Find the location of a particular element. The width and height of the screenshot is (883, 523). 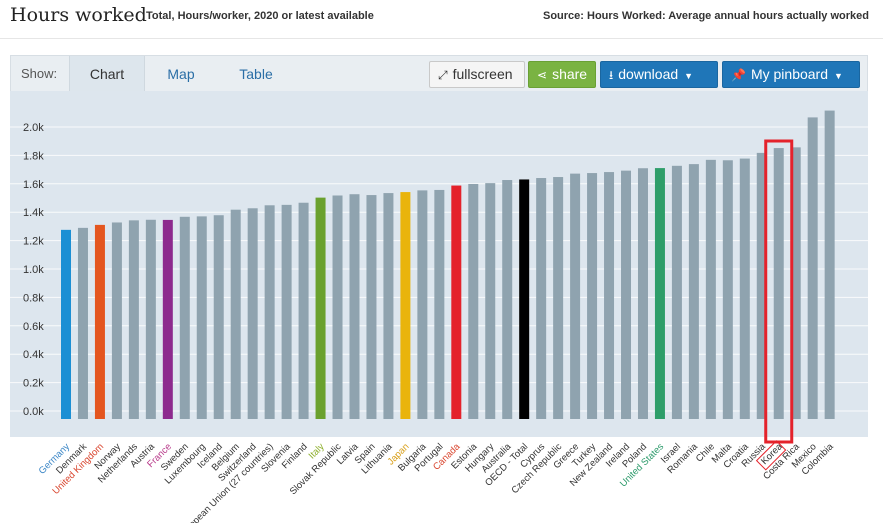

show-label: Show: is located at coordinates (39, 73).